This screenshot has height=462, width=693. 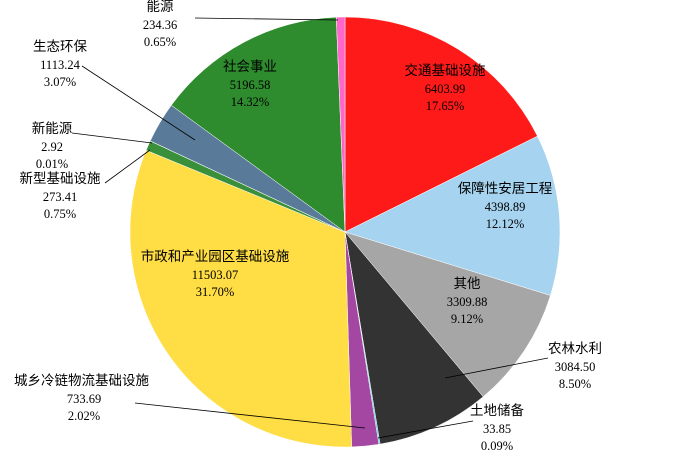 I want to click on slice-label: 能源, so click(x=160, y=7).